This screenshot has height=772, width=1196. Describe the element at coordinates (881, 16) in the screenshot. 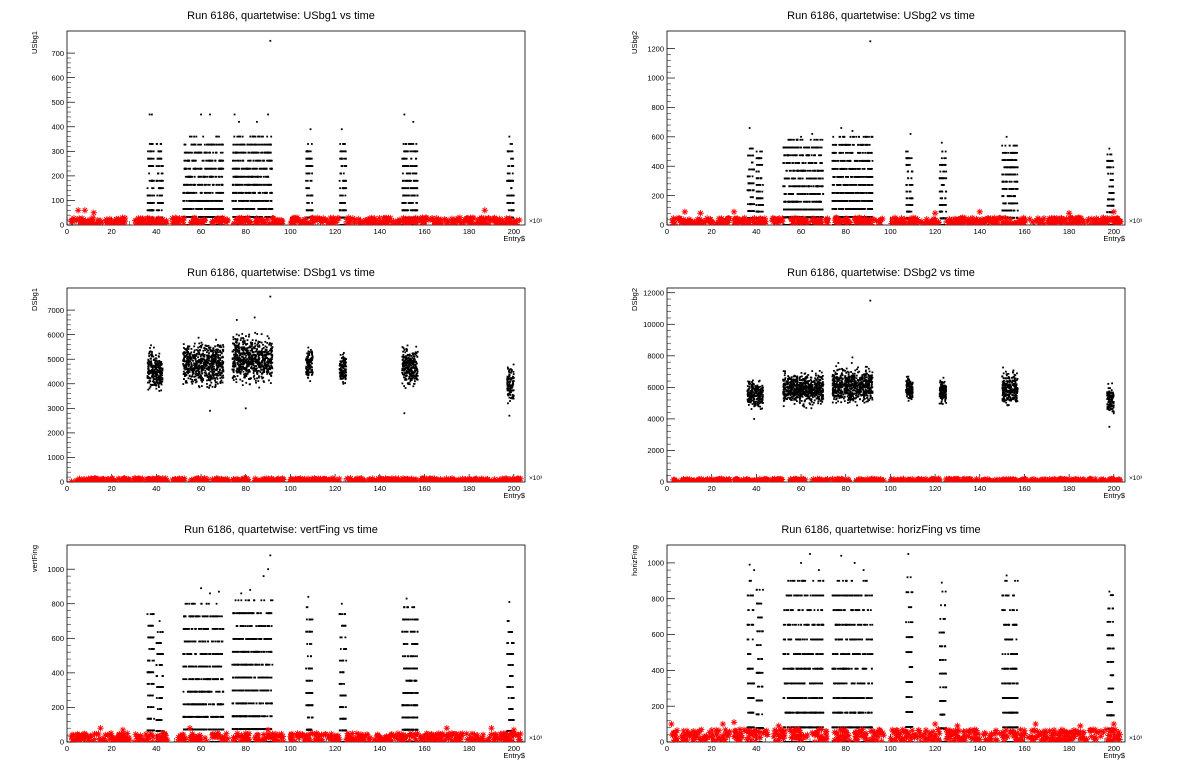

I see `chart-title: Run 6186, quartetwise: USbg2 vs time` at that location.